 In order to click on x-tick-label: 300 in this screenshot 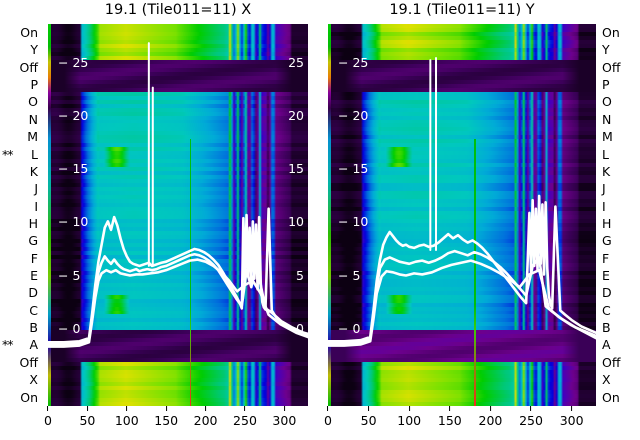, I will do `click(571, 420)`.